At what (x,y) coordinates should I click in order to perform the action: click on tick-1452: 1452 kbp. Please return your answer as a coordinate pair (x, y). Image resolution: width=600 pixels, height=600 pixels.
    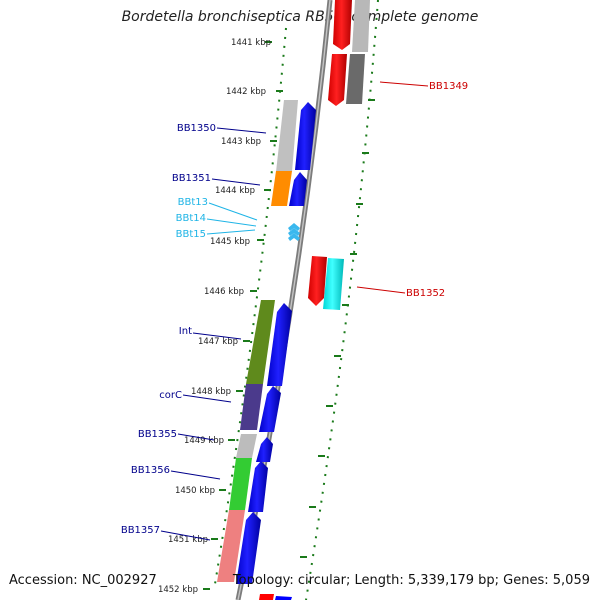
    Looking at the image, I should click on (184, 590).